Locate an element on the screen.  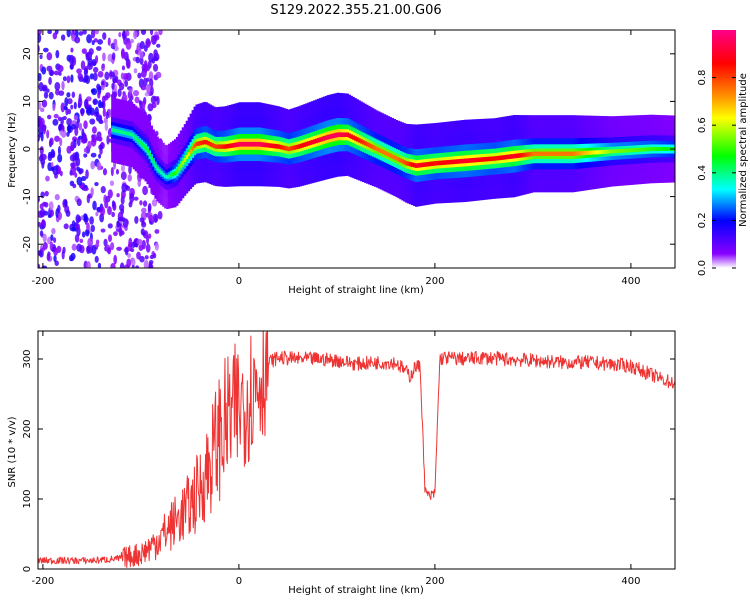
x-tick-label: -200 is located at coordinates (43, 581).